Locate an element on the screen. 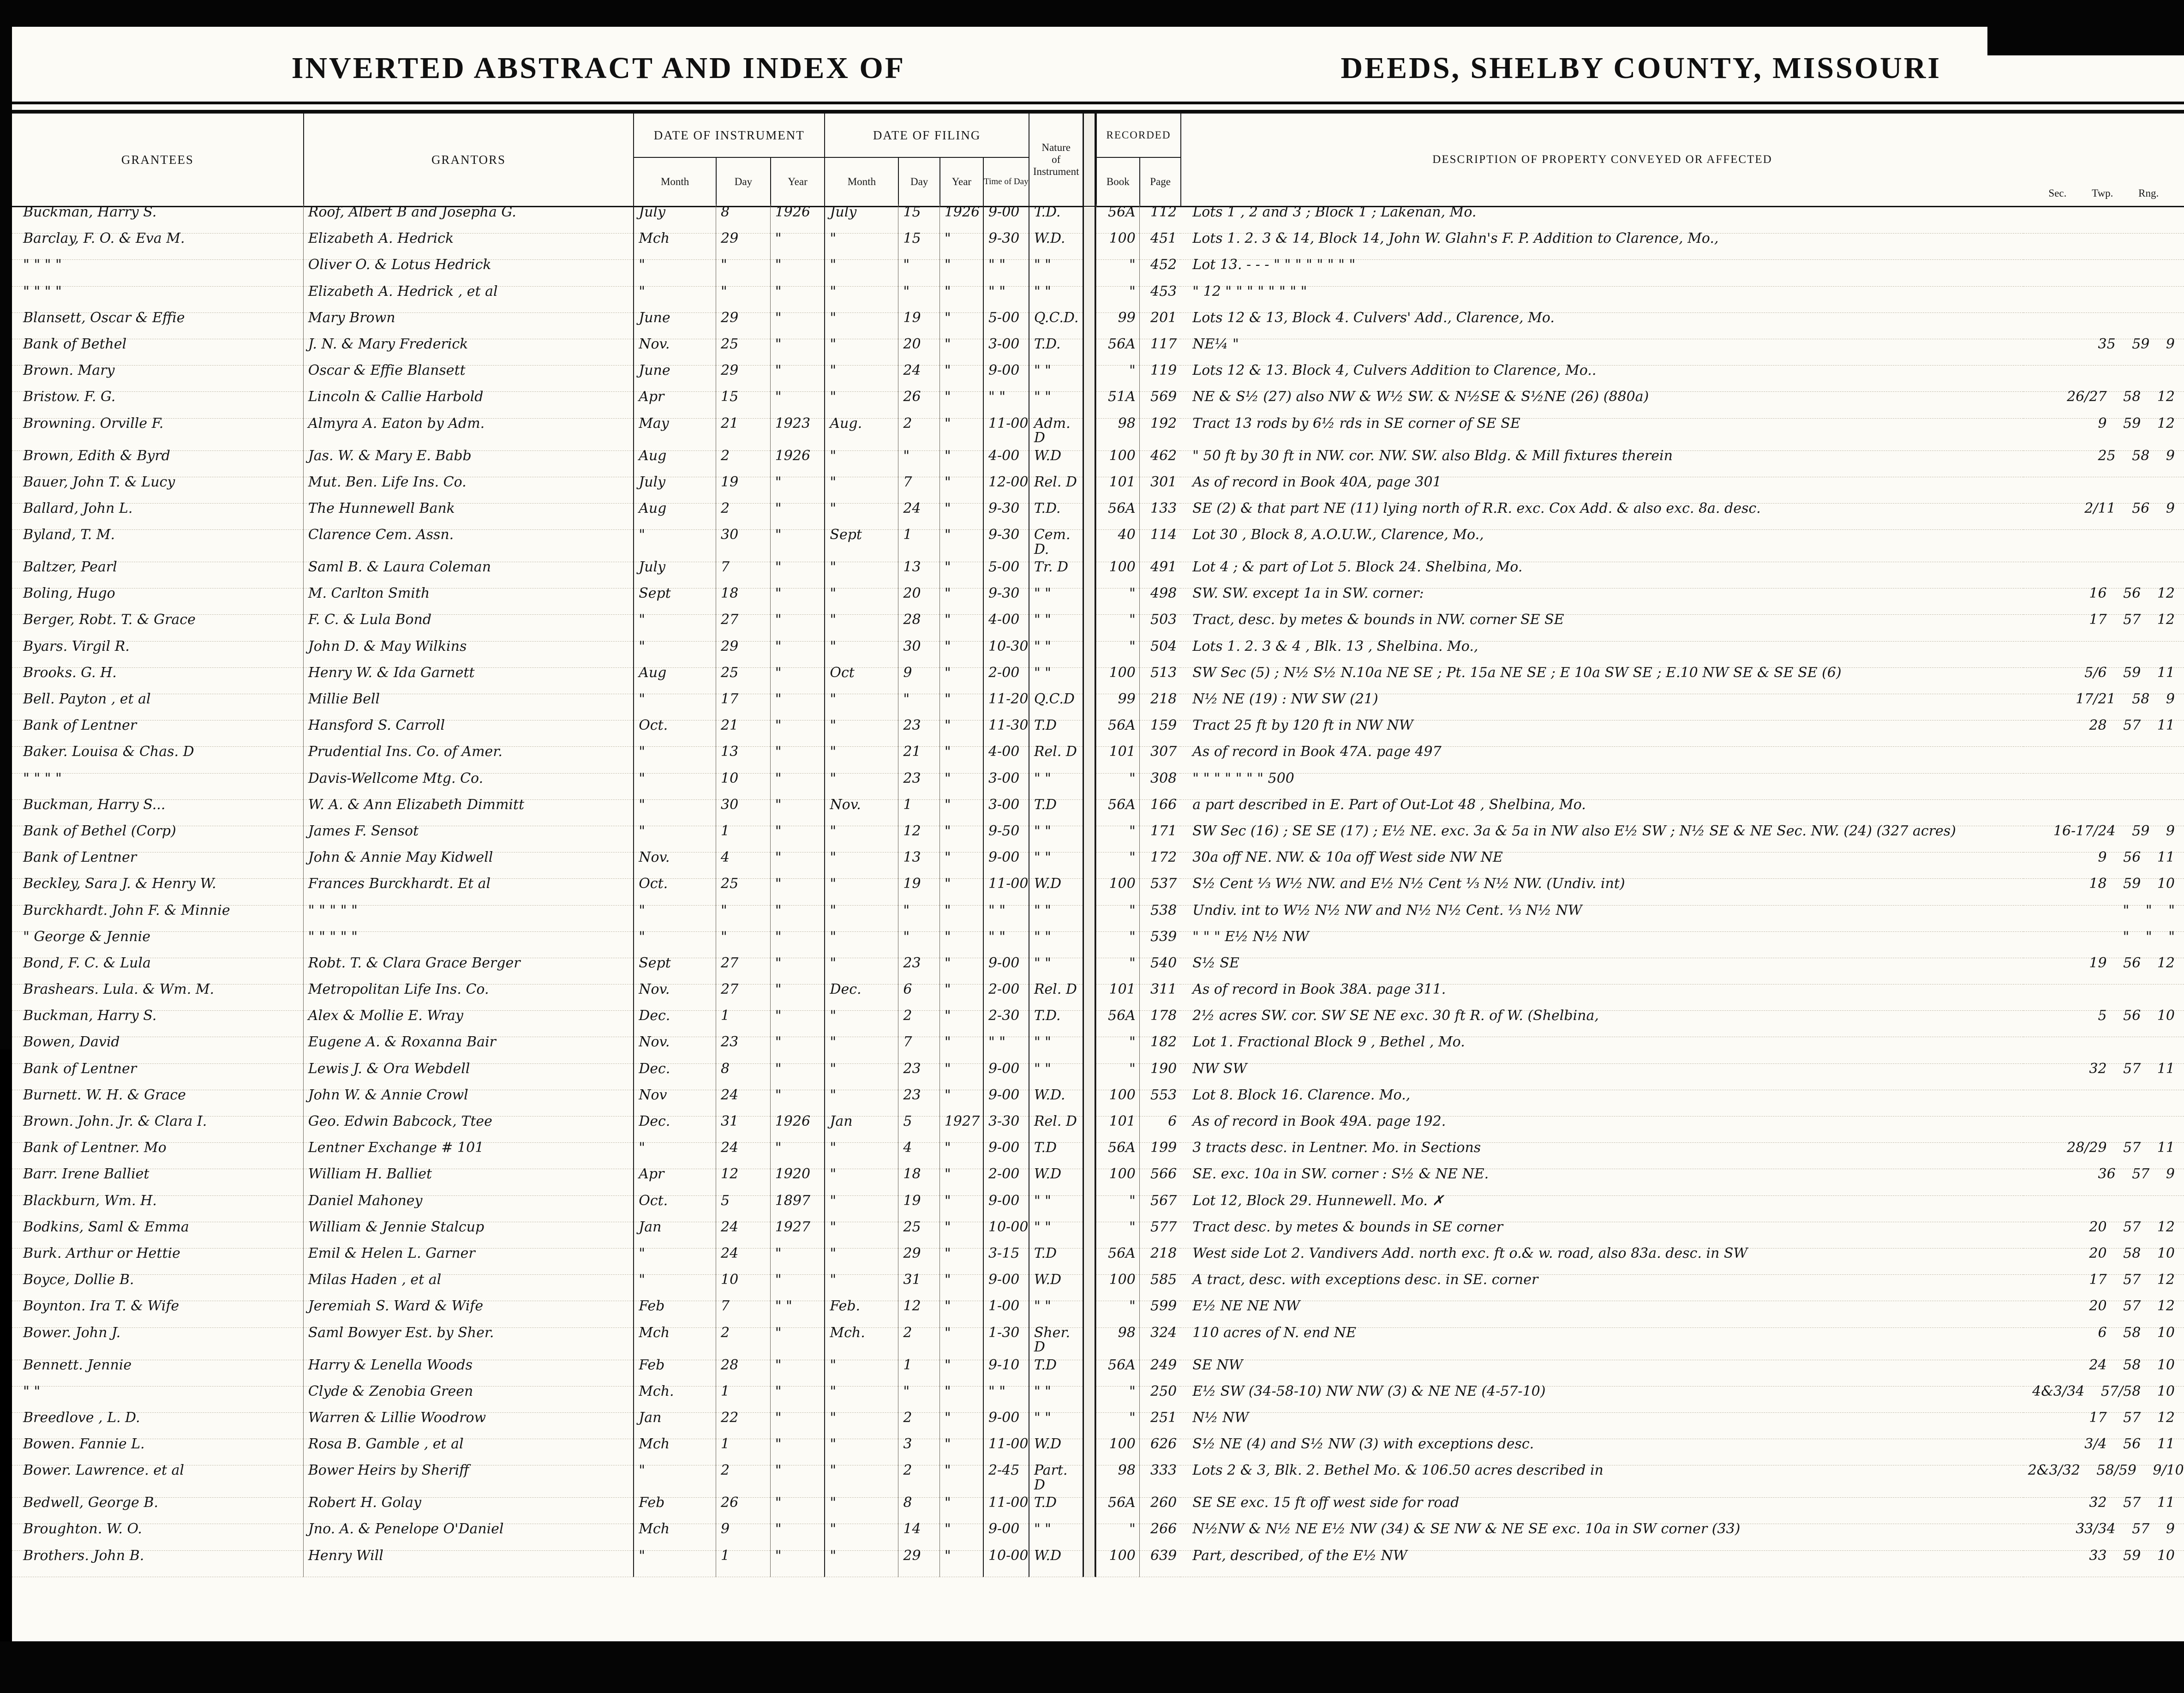 Image resolution: width=2184 pixels, height=1693 pixels. cell-sec-twp-rng is located at coordinates (2103, 1049).